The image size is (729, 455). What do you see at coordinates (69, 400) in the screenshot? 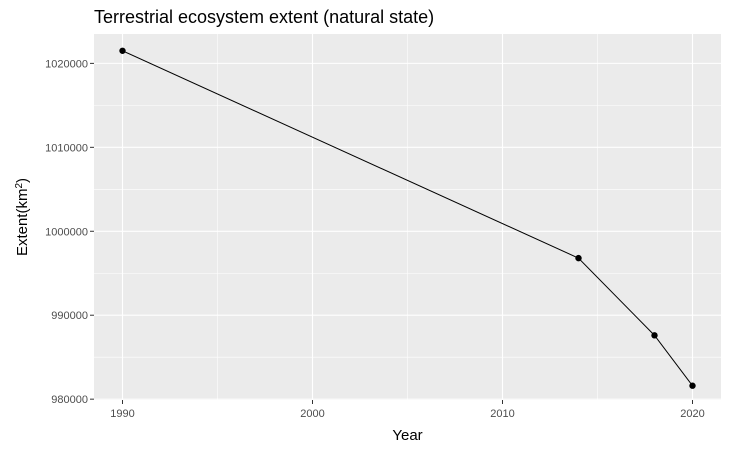
I see `y-tick-label: 980000` at bounding box center [69, 400].